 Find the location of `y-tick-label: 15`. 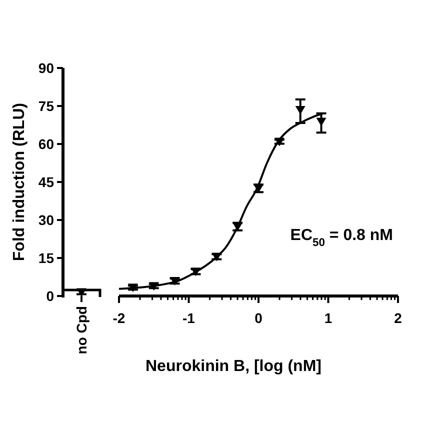

y-tick-label: 15 is located at coordinates (46, 258).